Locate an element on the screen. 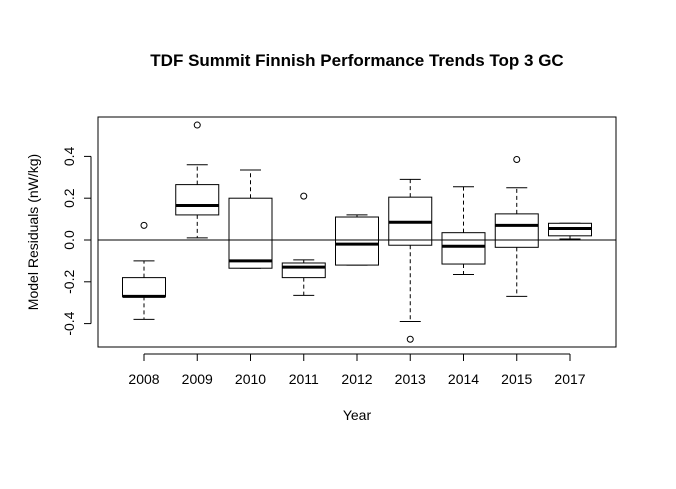 The width and height of the screenshot is (676, 489). box-2008 is located at coordinates (144, 270).